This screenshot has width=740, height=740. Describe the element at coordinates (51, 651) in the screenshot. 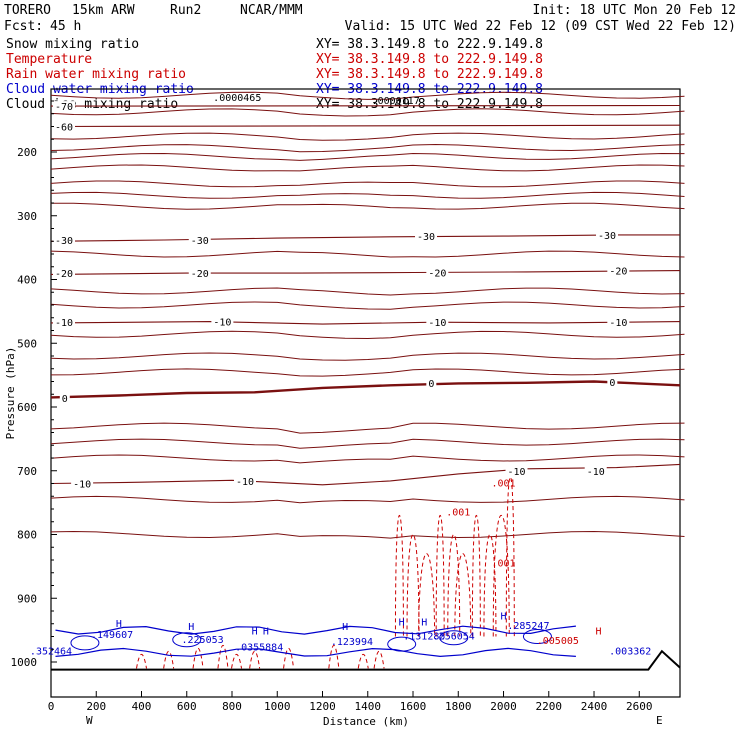

I see `cloud-water-label: .352464` at that location.